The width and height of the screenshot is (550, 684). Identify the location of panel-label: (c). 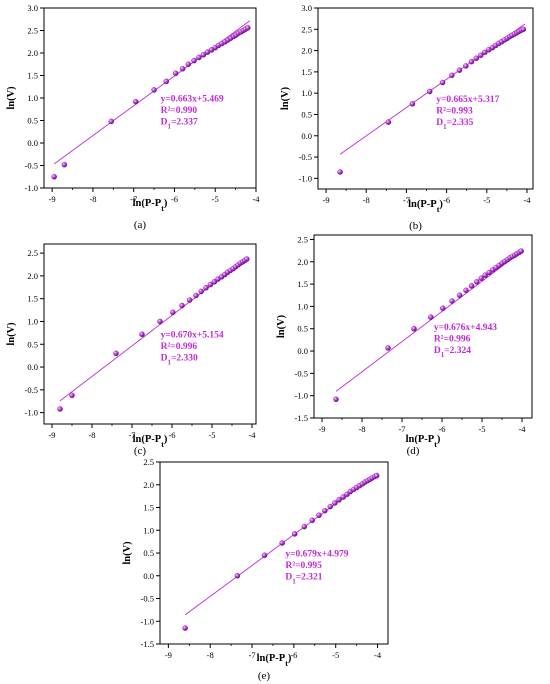
(140, 451).